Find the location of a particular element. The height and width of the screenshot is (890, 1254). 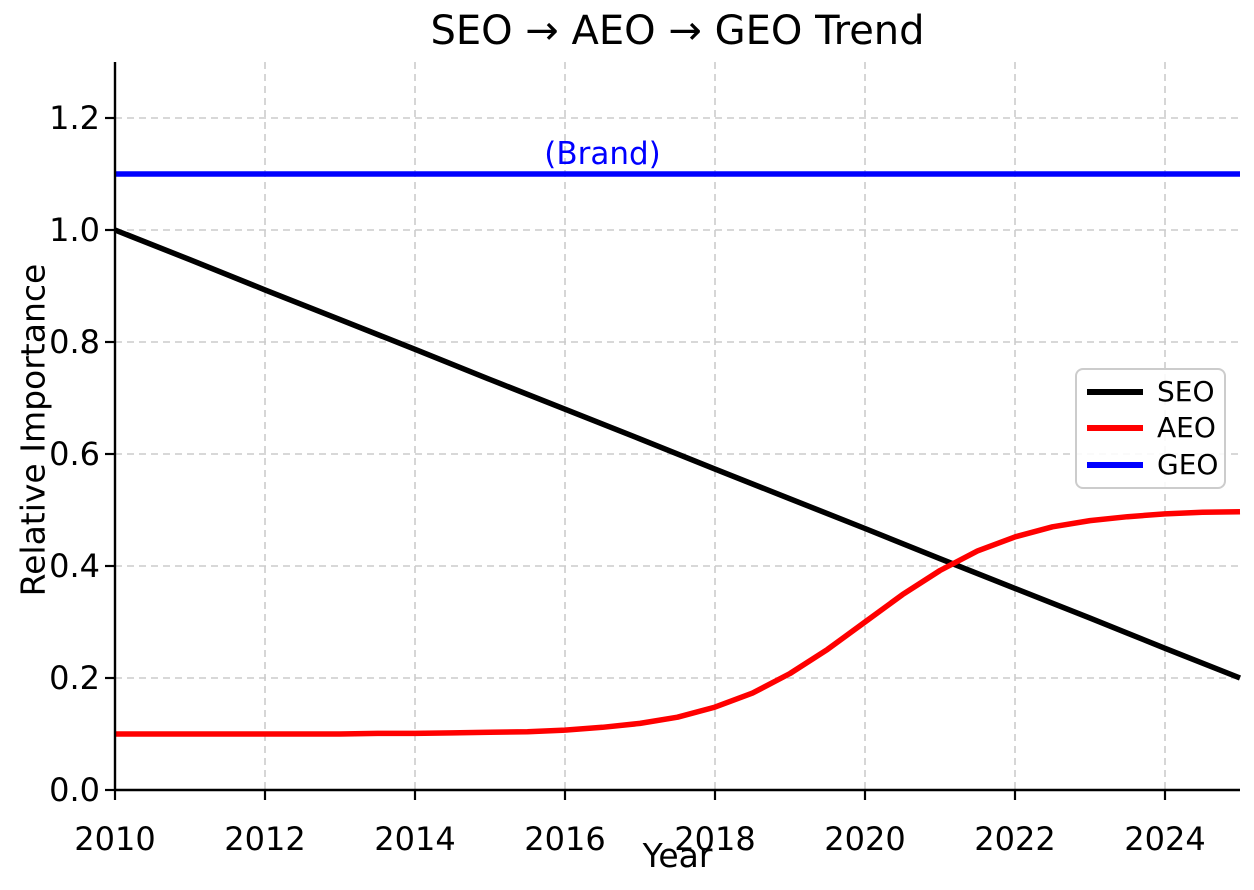

x-tick-label: 2022 is located at coordinates (1014, 839).